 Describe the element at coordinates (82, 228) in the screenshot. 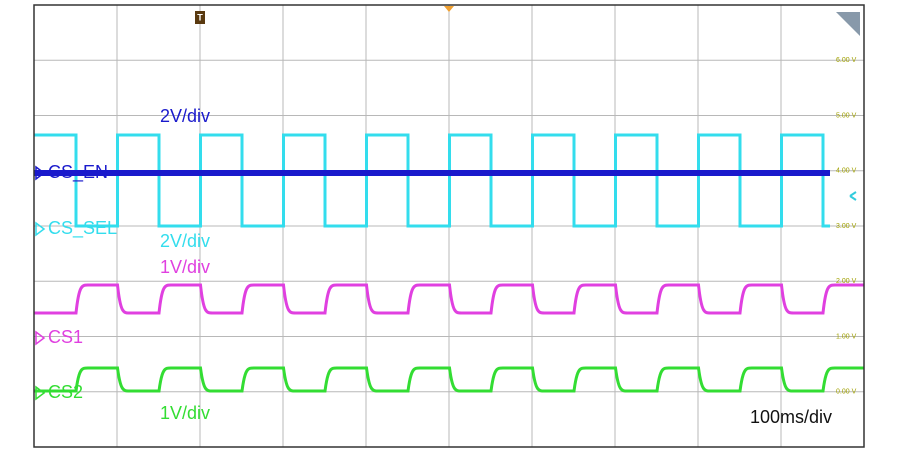

I see `channel-name: CS_SEL` at that location.